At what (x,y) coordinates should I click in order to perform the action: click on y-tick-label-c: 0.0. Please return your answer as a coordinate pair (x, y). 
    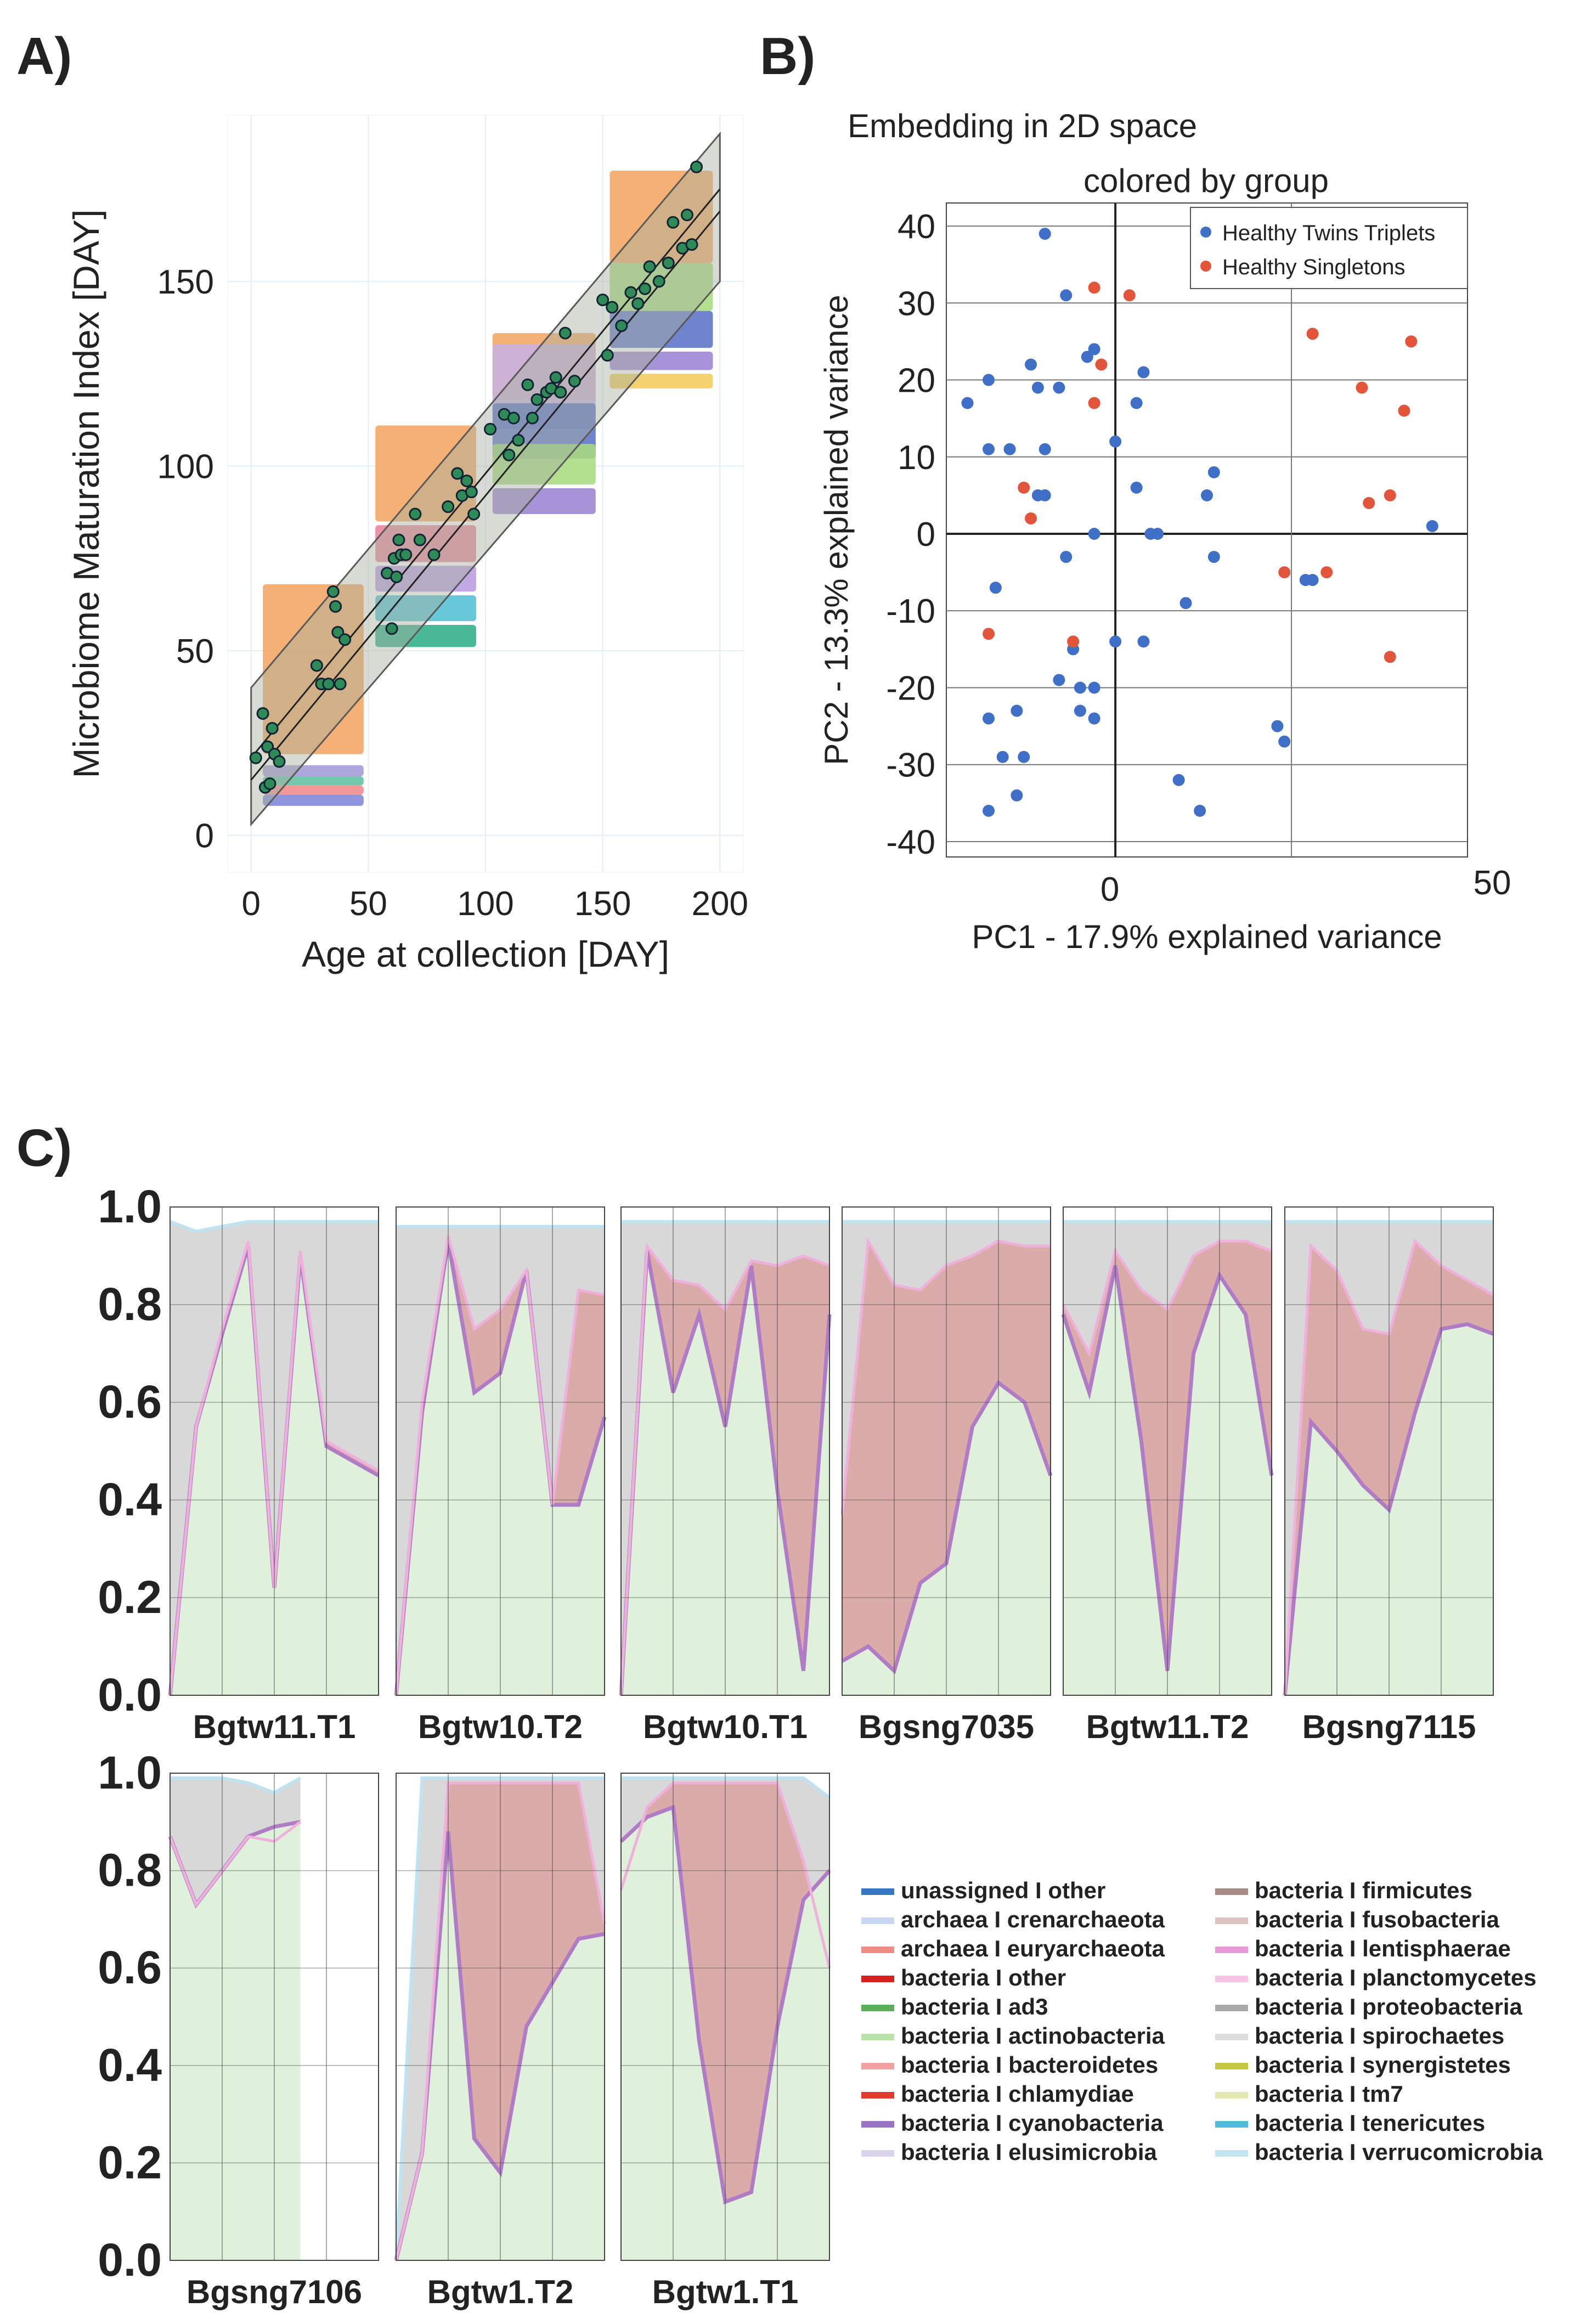
    Looking at the image, I should click on (130, 1695).